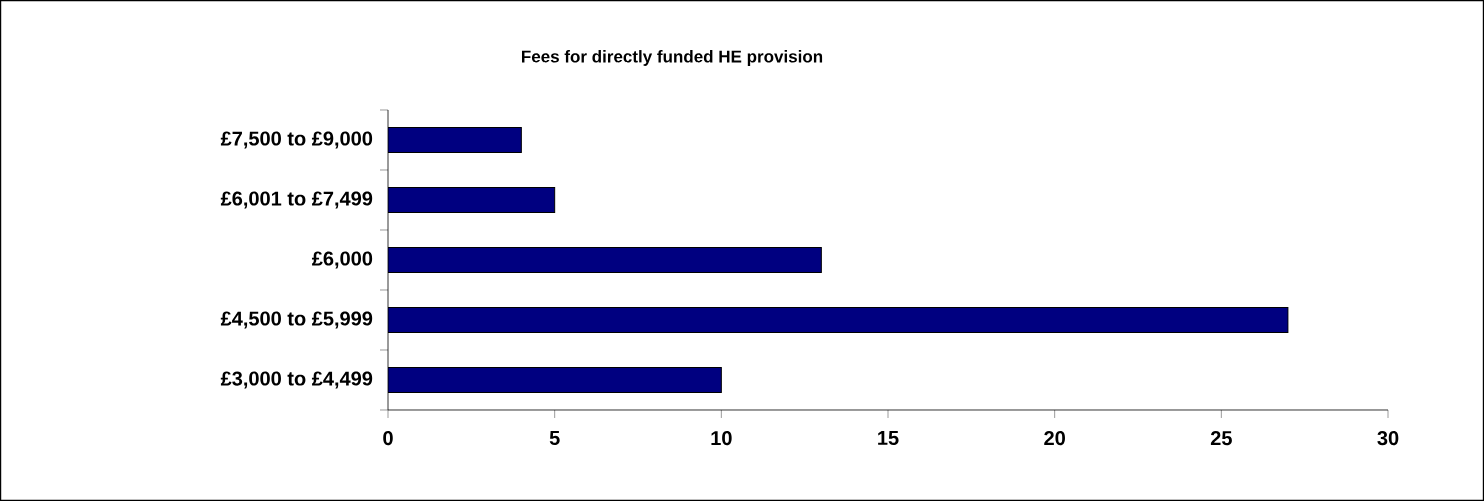 This screenshot has width=1484, height=501. I want to click on chart-title: Fees for directly funded HE provision, so click(672, 58).